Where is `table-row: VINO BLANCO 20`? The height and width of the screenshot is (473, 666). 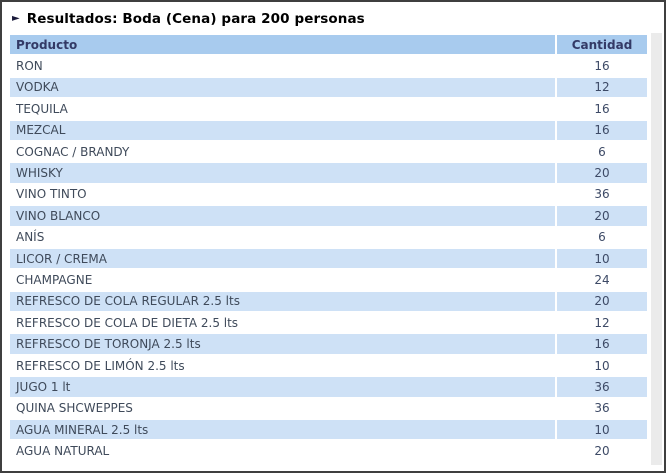
table-row: VINO BLANCO 20 is located at coordinates (328, 216).